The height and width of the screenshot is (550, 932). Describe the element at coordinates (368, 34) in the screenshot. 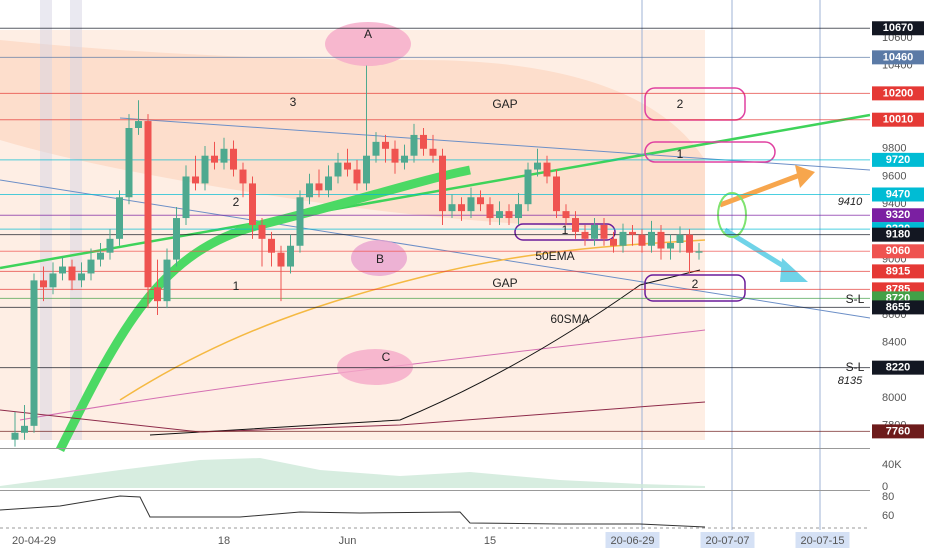

I see `annotation: A` at that location.